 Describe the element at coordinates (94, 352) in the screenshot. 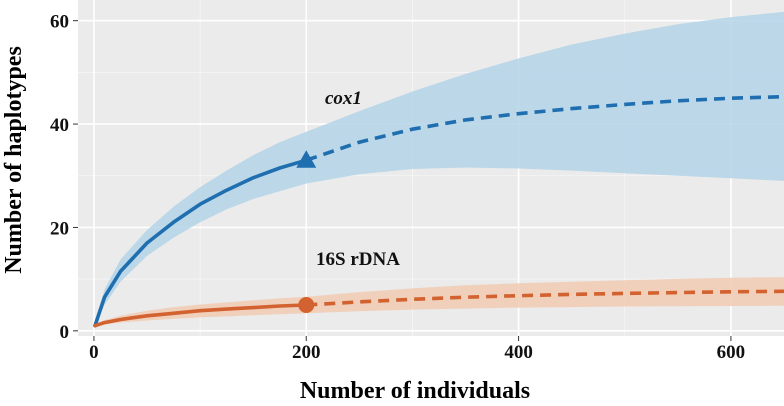

I see `x-tick-label-0: 0` at that location.